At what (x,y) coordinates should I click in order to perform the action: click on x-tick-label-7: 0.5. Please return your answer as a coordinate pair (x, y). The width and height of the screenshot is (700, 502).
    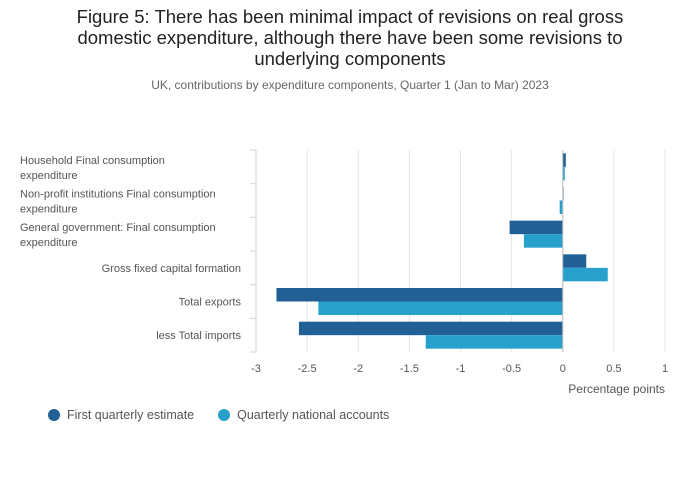
    Looking at the image, I should click on (613, 369).